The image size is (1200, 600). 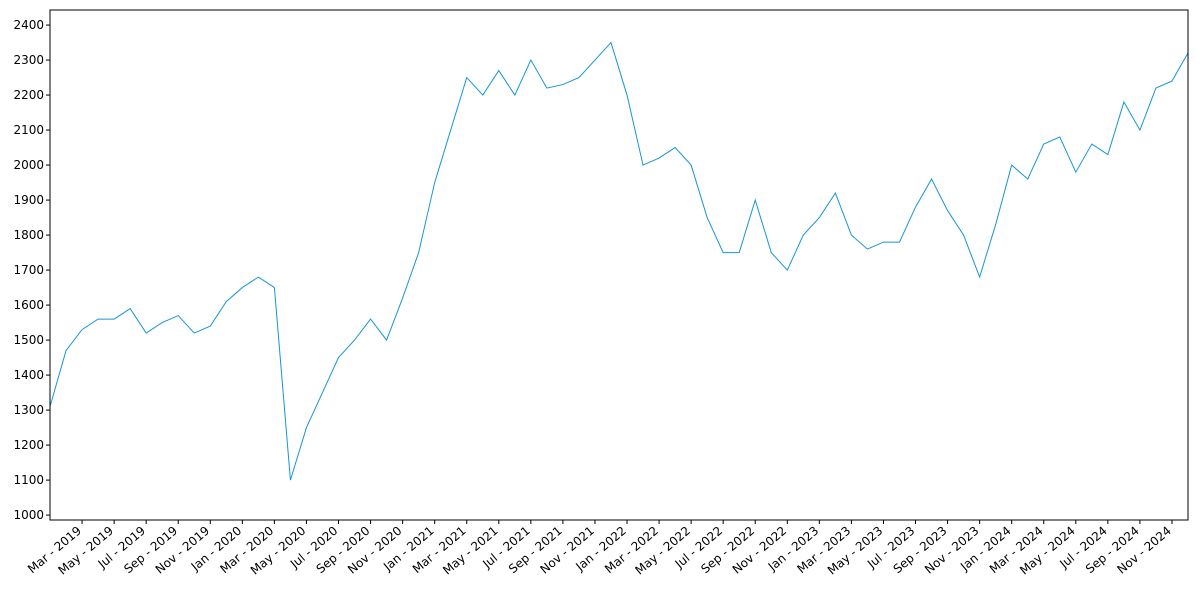 What do you see at coordinates (28, 270) in the screenshot?
I see `y-tick-label: 1700` at bounding box center [28, 270].